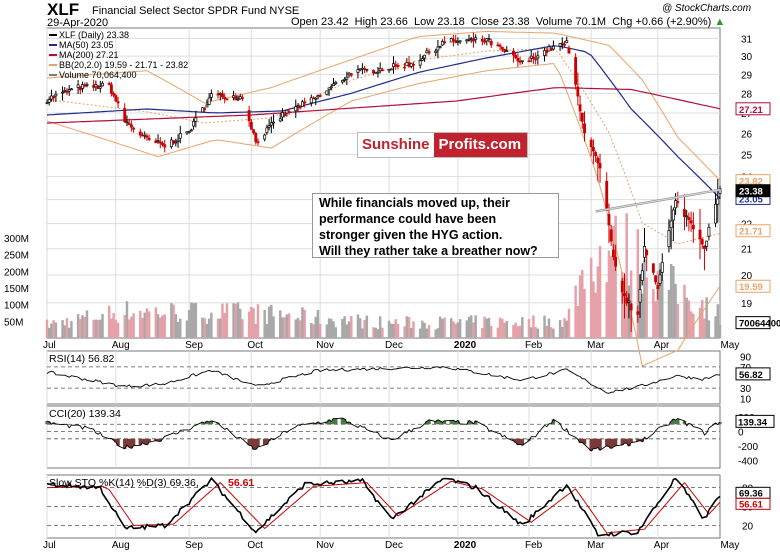 This screenshot has height=552, width=780. Describe the element at coordinates (16, 306) in the screenshot. I see `volume-tick-label: 100M` at that location.